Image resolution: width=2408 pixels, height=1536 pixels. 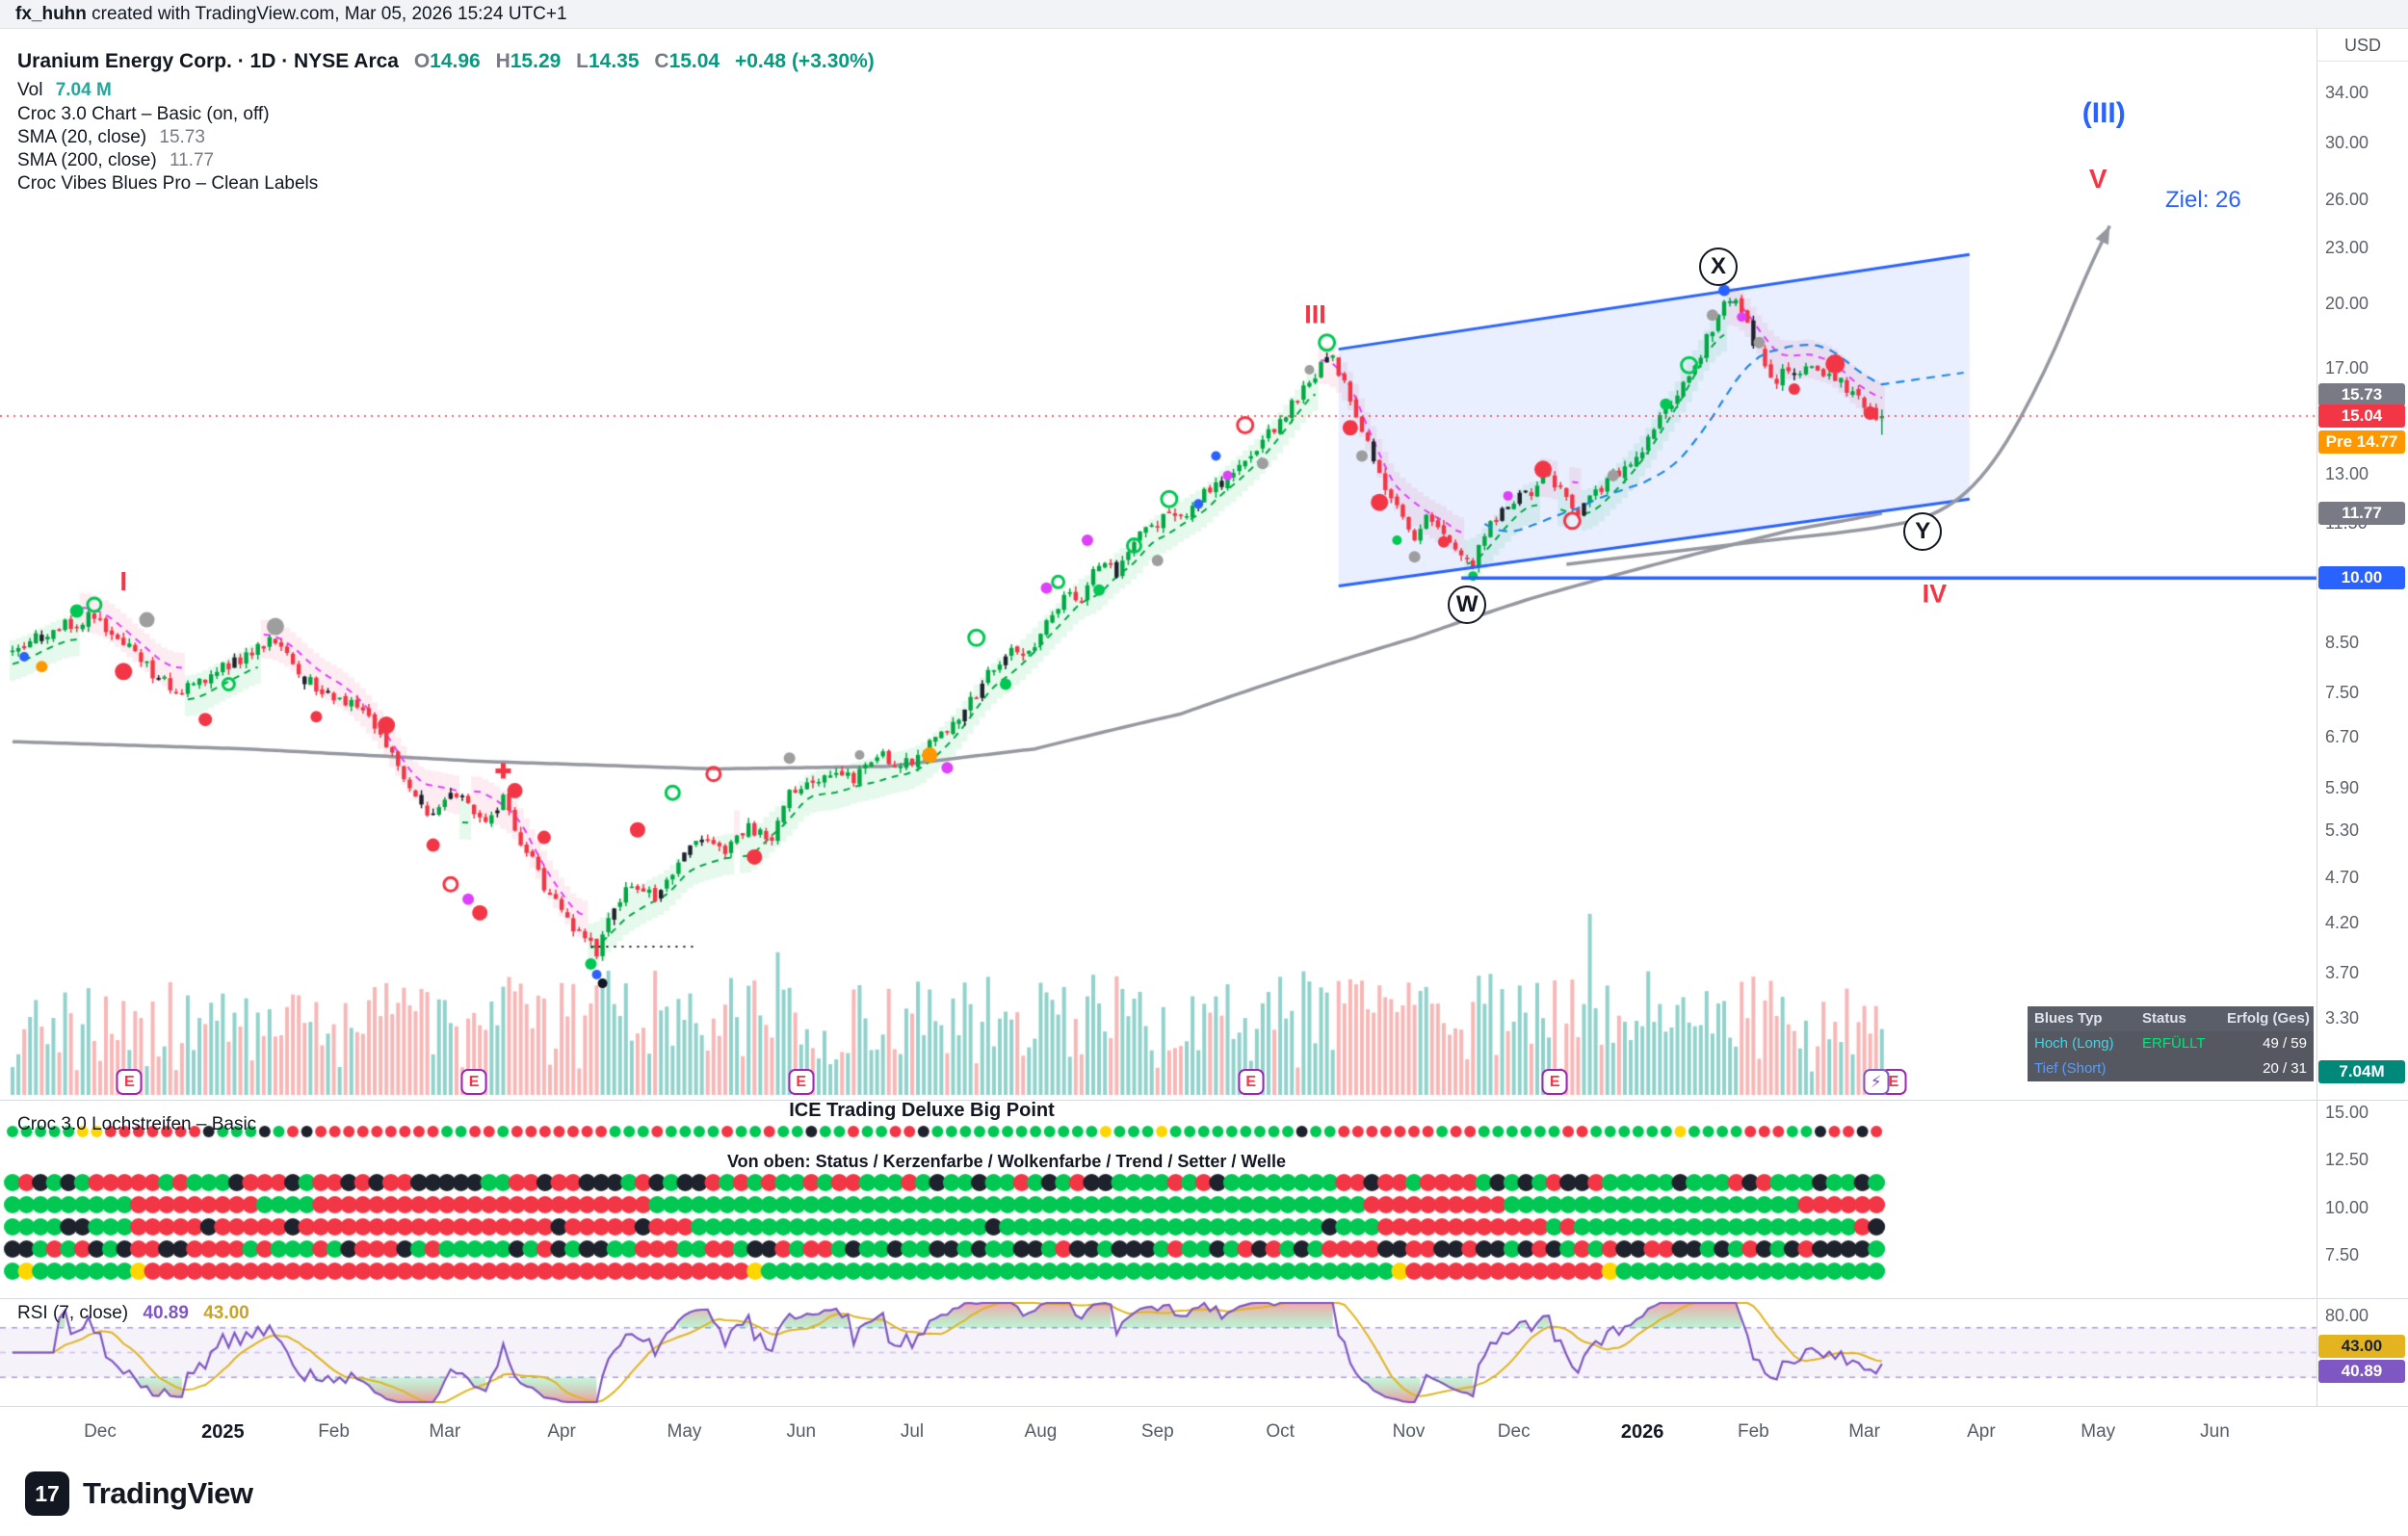 I want to click on table-cell: 49 / 59, so click(x=2285, y=1043).